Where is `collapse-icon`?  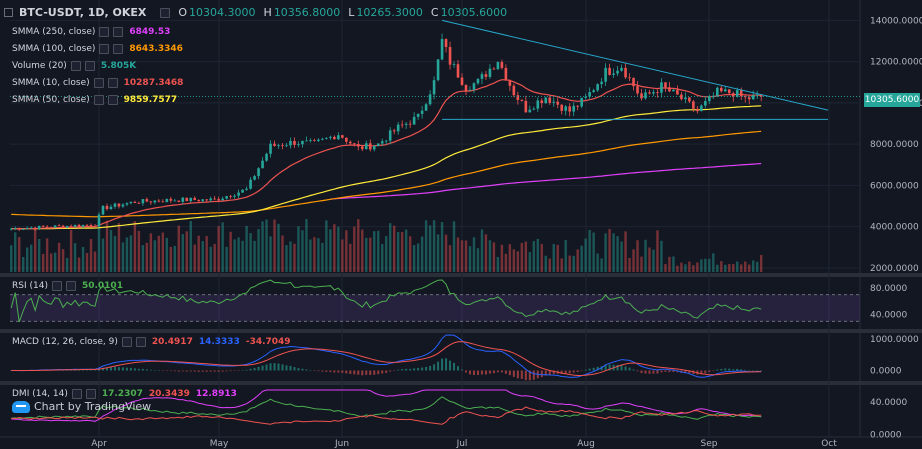 collapse-icon is located at coordinates (8, 12).